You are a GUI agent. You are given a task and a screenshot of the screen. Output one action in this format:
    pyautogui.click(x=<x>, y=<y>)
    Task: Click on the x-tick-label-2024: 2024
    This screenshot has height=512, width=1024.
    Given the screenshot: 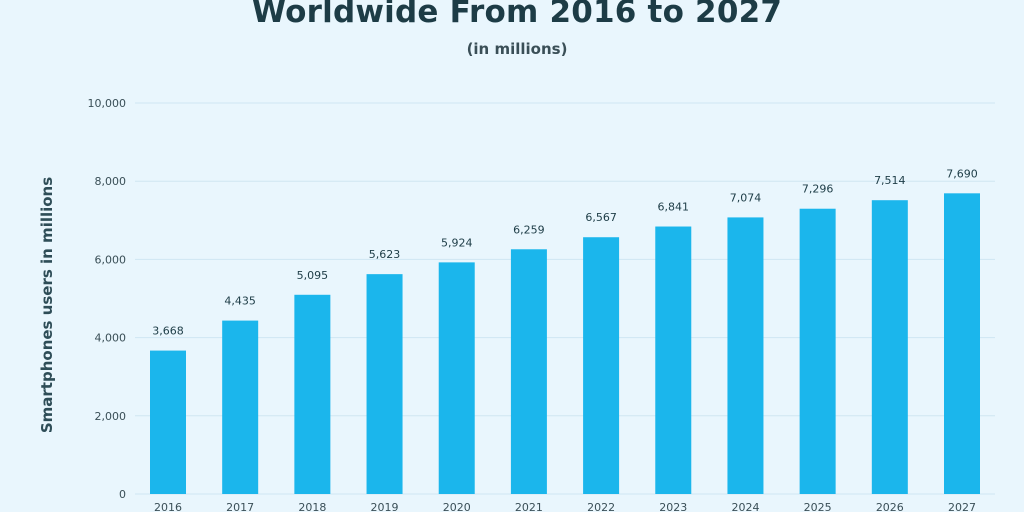 What is the action you would take?
    pyautogui.click(x=745, y=506)
    